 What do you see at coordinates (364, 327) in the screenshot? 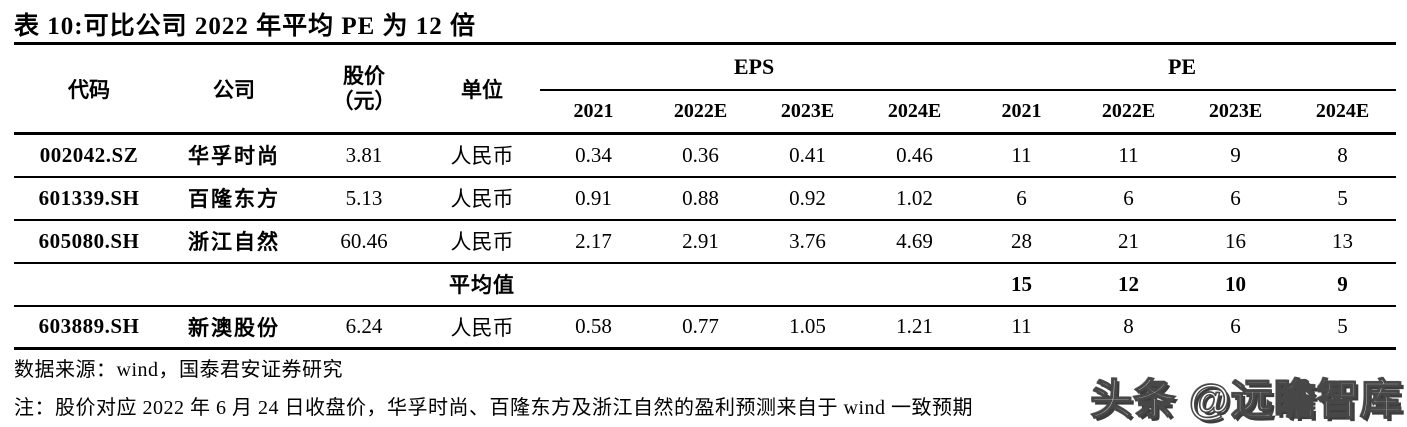
I see `price-cell: 6.24` at bounding box center [364, 327].